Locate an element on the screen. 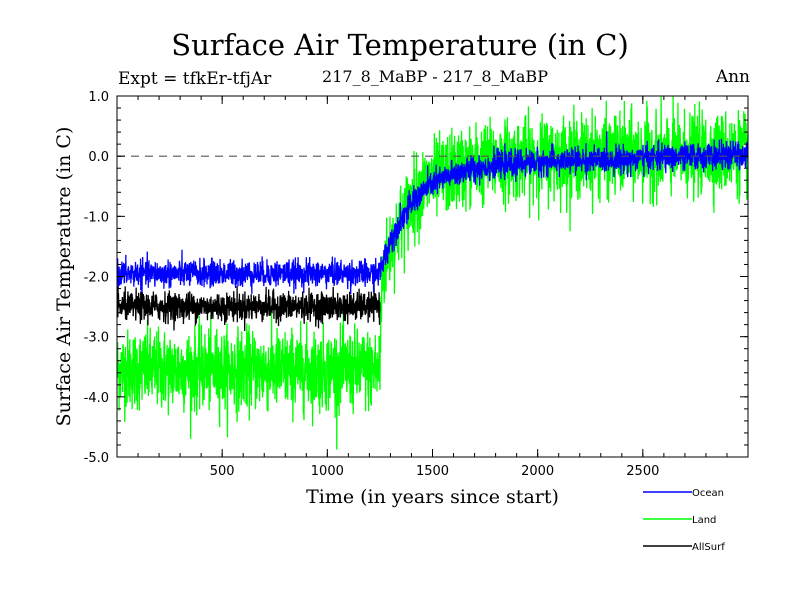 The image size is (800, 600). y-axis-title: Surface Air Temperature (in C) is located at coordinates (64, 277).